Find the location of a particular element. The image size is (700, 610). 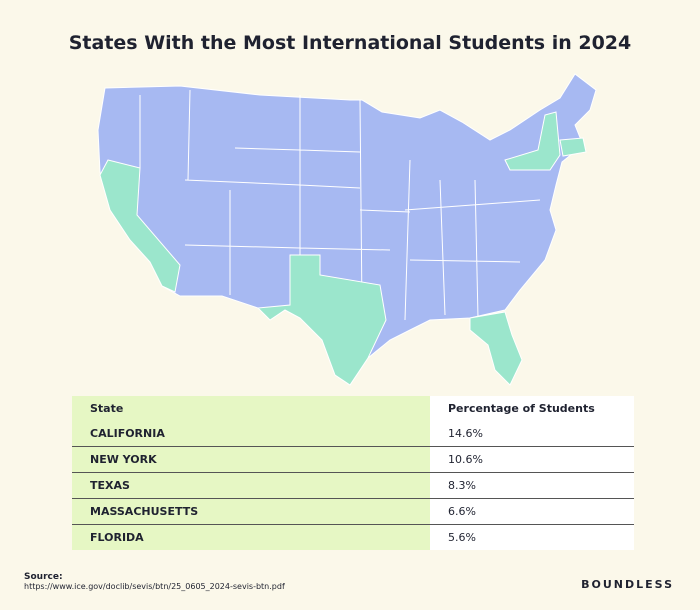

florida is located at coordinates (496, 348).